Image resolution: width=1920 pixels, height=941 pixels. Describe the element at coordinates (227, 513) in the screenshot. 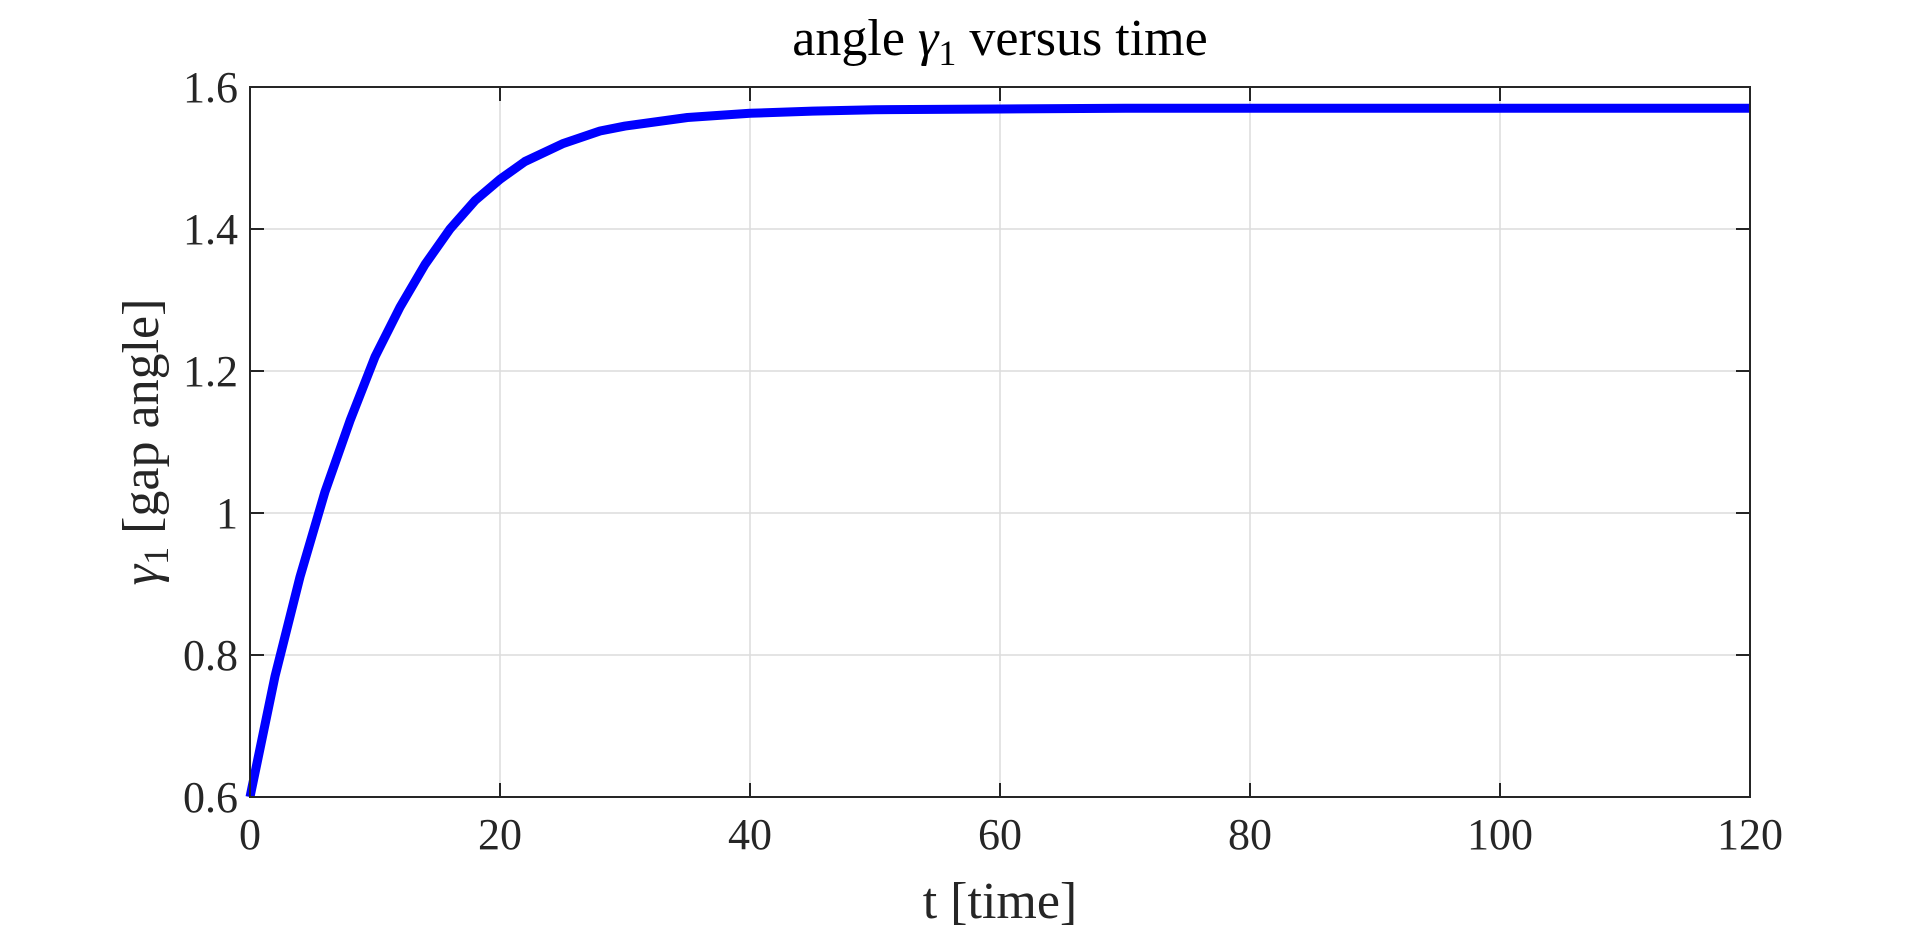

I see `y-tick-label: 1` at that location.